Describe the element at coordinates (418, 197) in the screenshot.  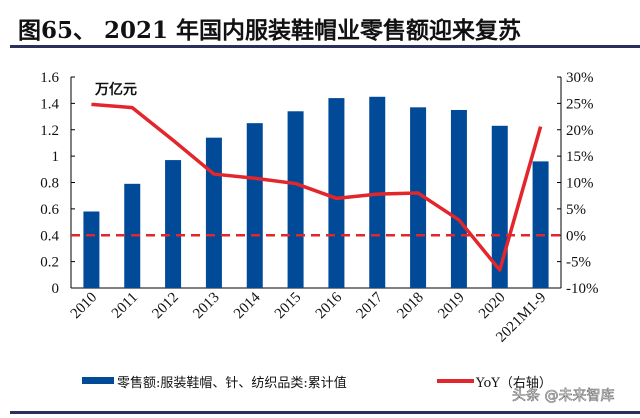
I see `bar-2018` at that location.